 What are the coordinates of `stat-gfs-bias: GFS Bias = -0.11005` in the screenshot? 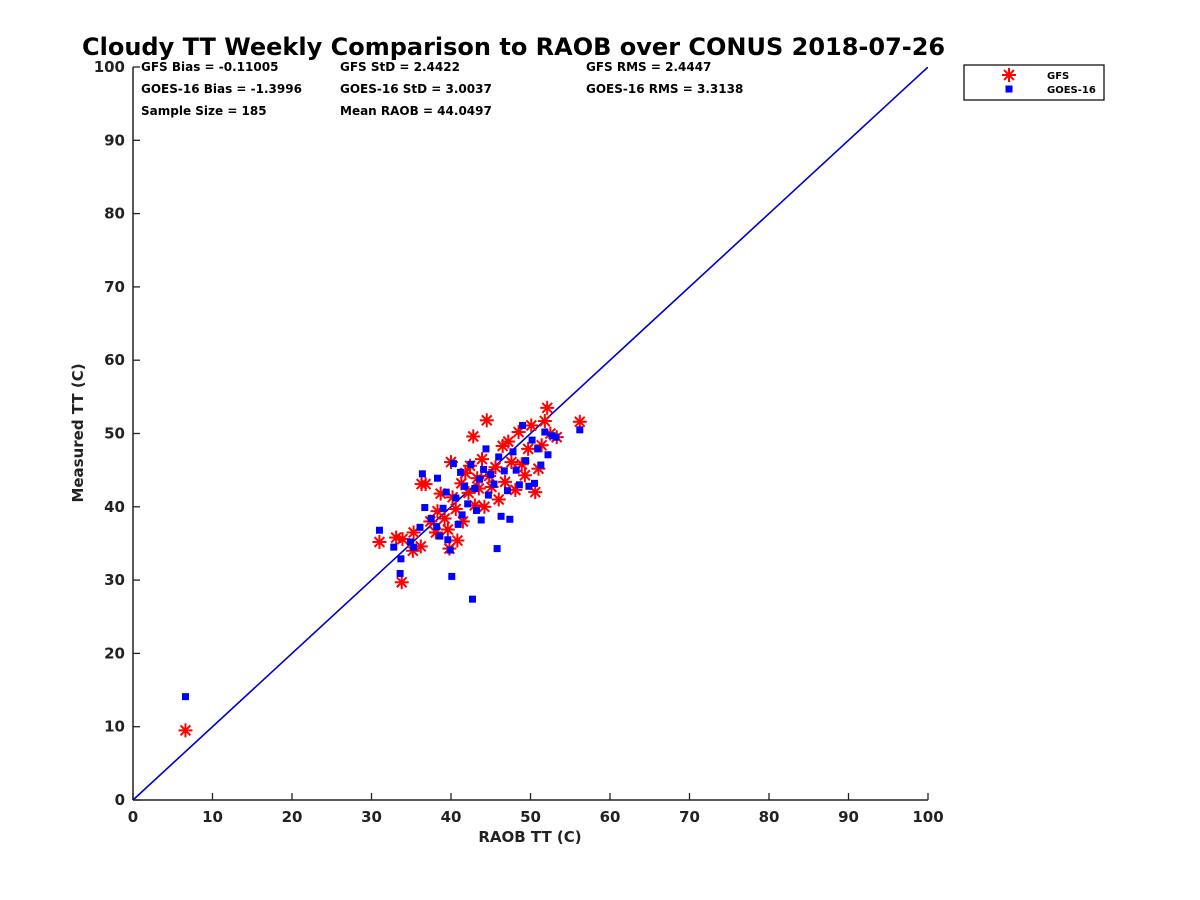 It's located at (209, 67).